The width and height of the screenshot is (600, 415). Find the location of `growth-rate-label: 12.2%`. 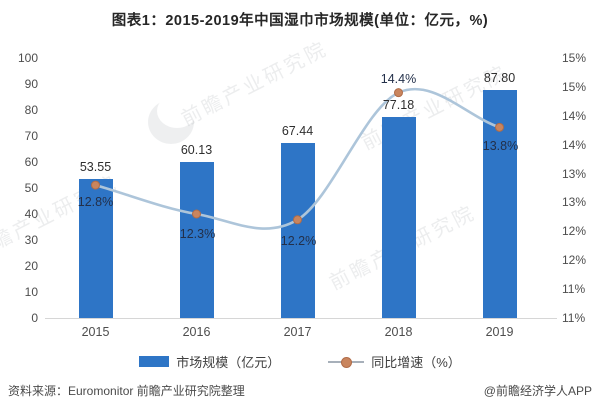

growth-rate-label: 12.2% is located at coordinates (298, 240).